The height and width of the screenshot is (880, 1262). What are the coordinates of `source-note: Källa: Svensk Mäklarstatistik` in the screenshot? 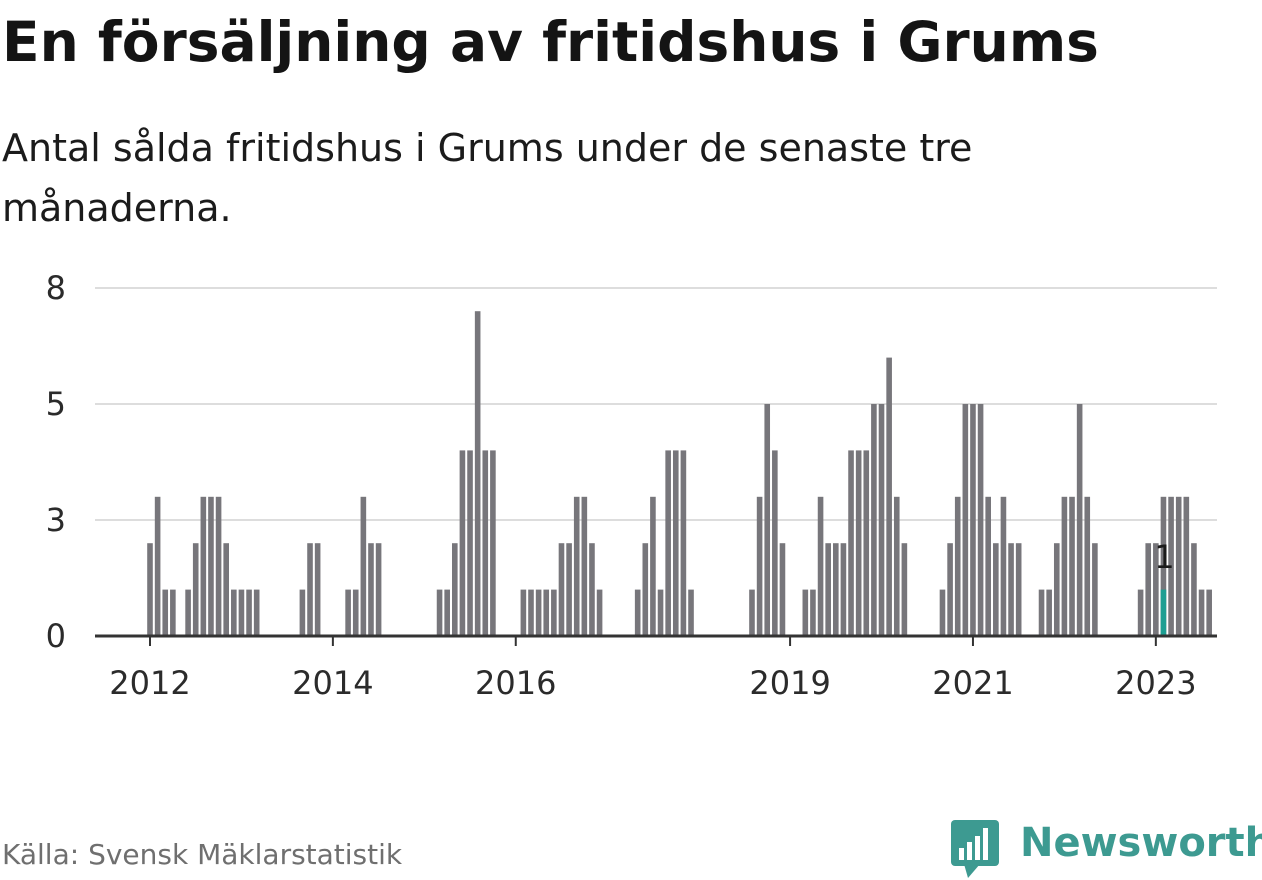 It's located at (202, 854).